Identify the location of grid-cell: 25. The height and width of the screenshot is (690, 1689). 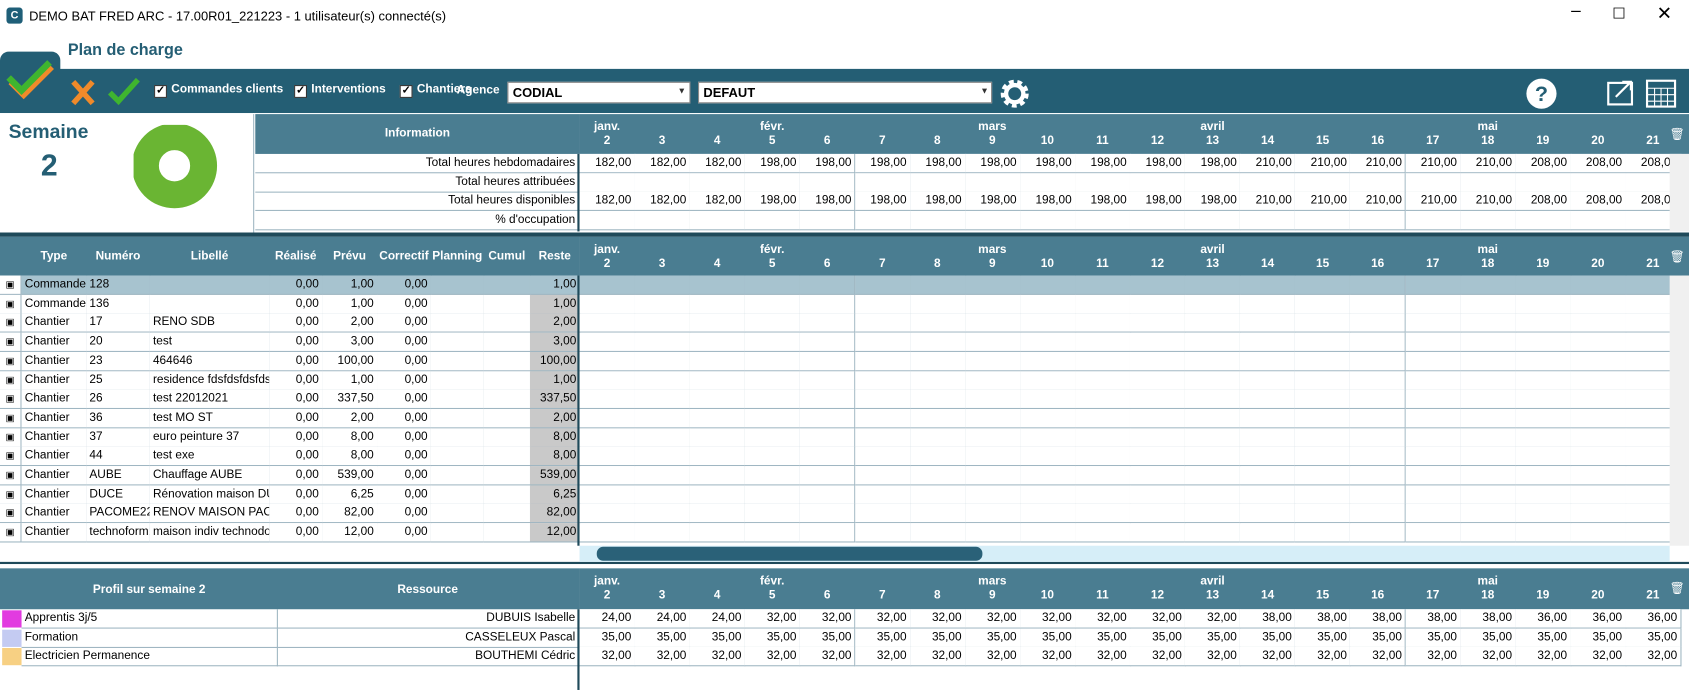
(118, 380).